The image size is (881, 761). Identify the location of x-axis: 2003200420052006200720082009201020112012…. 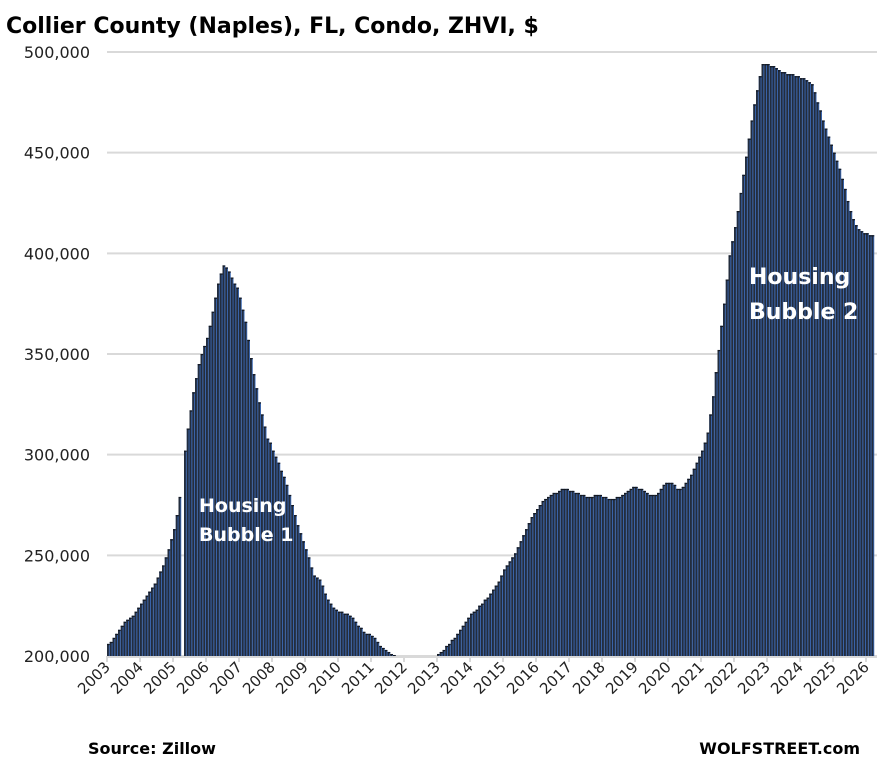
(475, 677).